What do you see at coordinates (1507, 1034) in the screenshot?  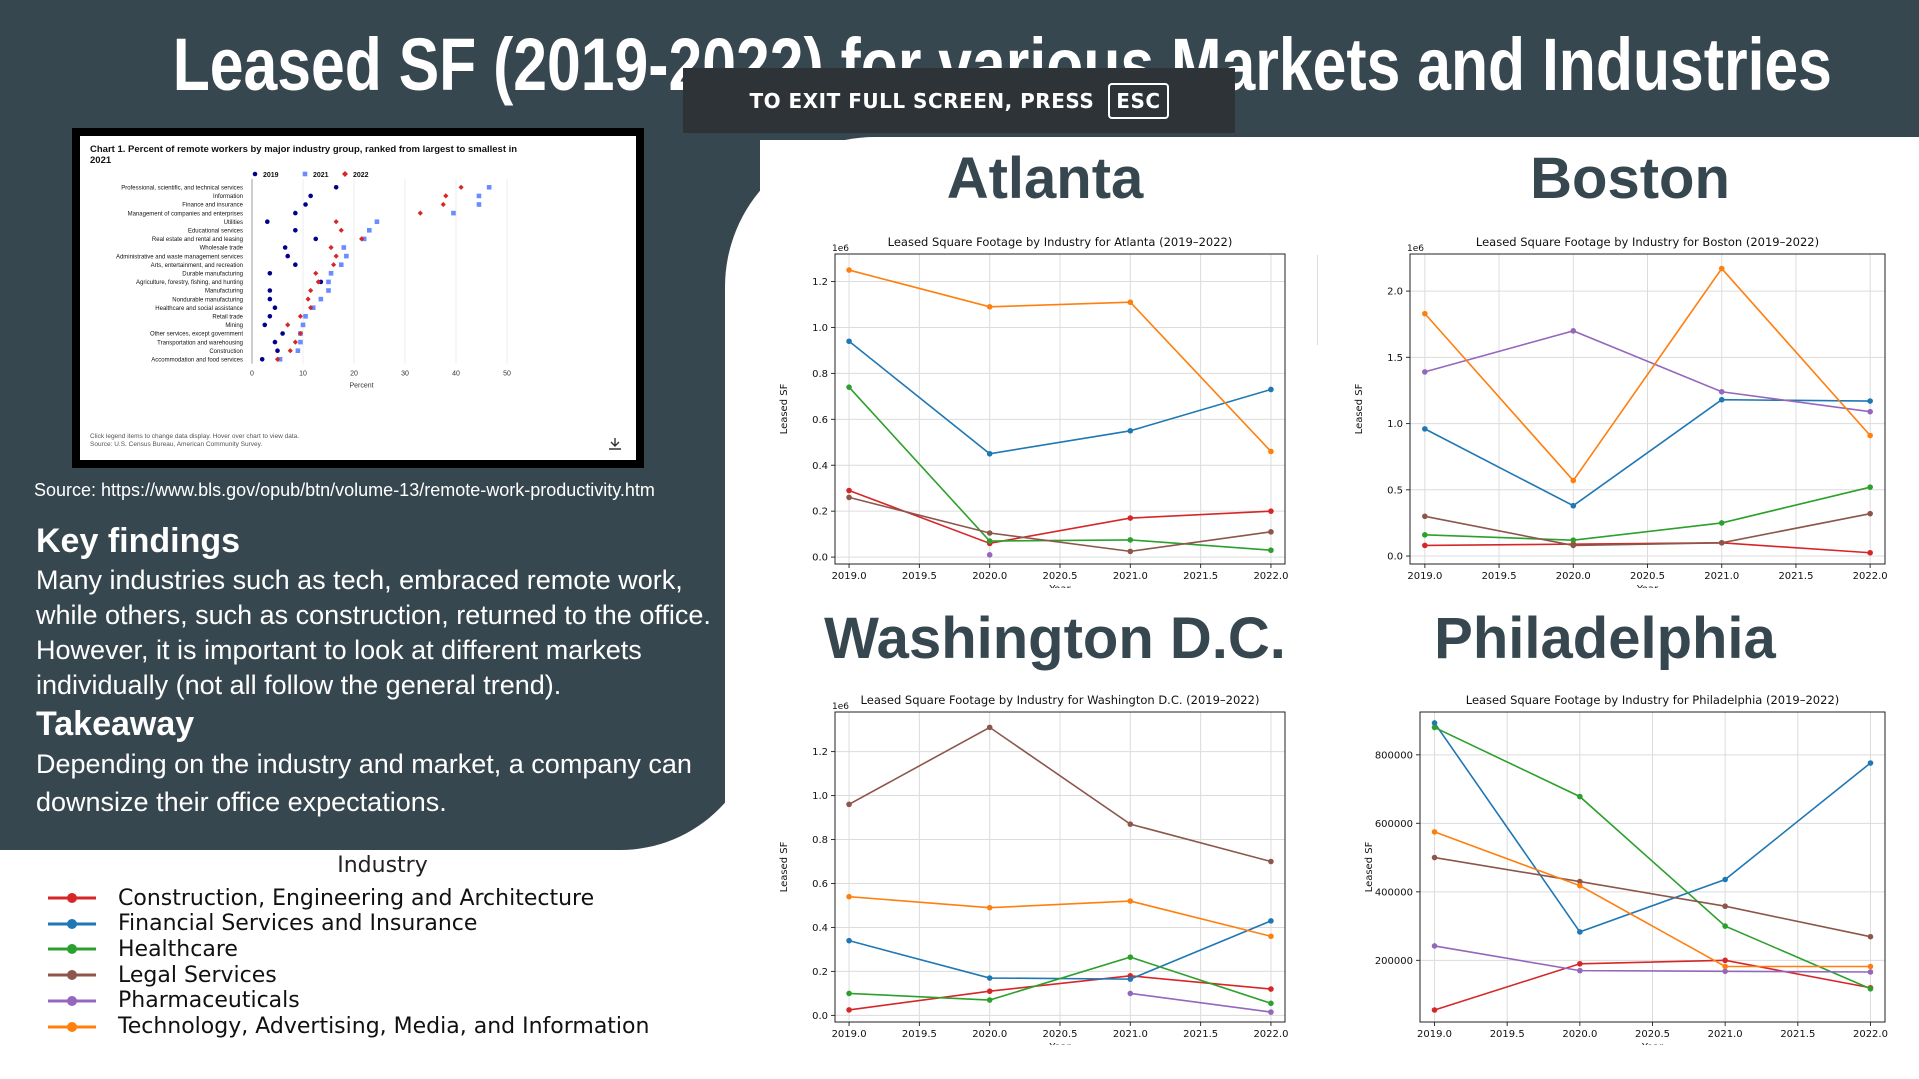 I see `x-tick-label: 2019.5` at bounding box center [1507, 1034].